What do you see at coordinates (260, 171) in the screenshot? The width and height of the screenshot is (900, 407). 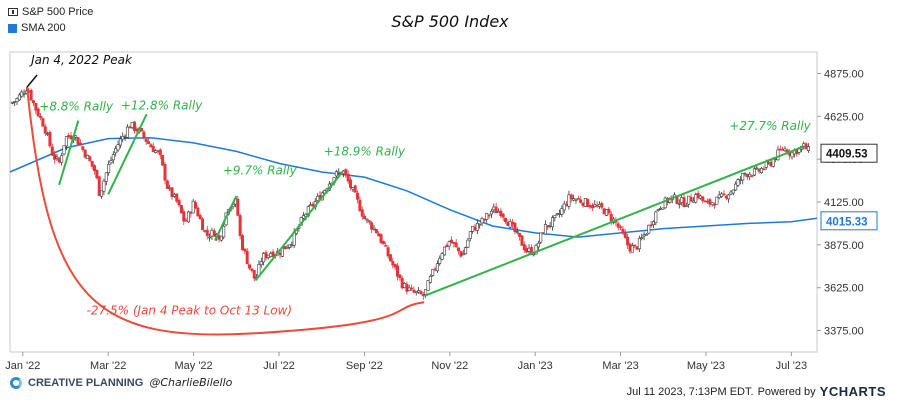 I see `rally-label: +9.7% Rally` at bounding box center [260, 171].